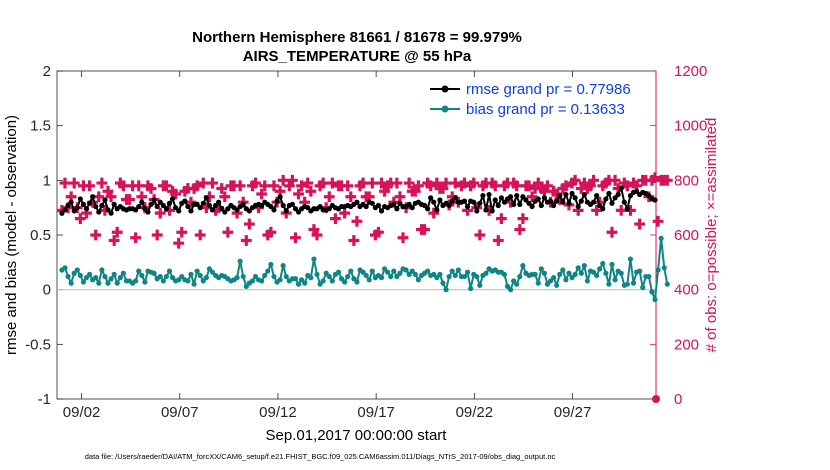 This screenshot has width=830, height=470. What do you see at coordinates (47, 290) in the screenshot?
I see `y-left-tick-label: 0` at bounding box center [47, 290].